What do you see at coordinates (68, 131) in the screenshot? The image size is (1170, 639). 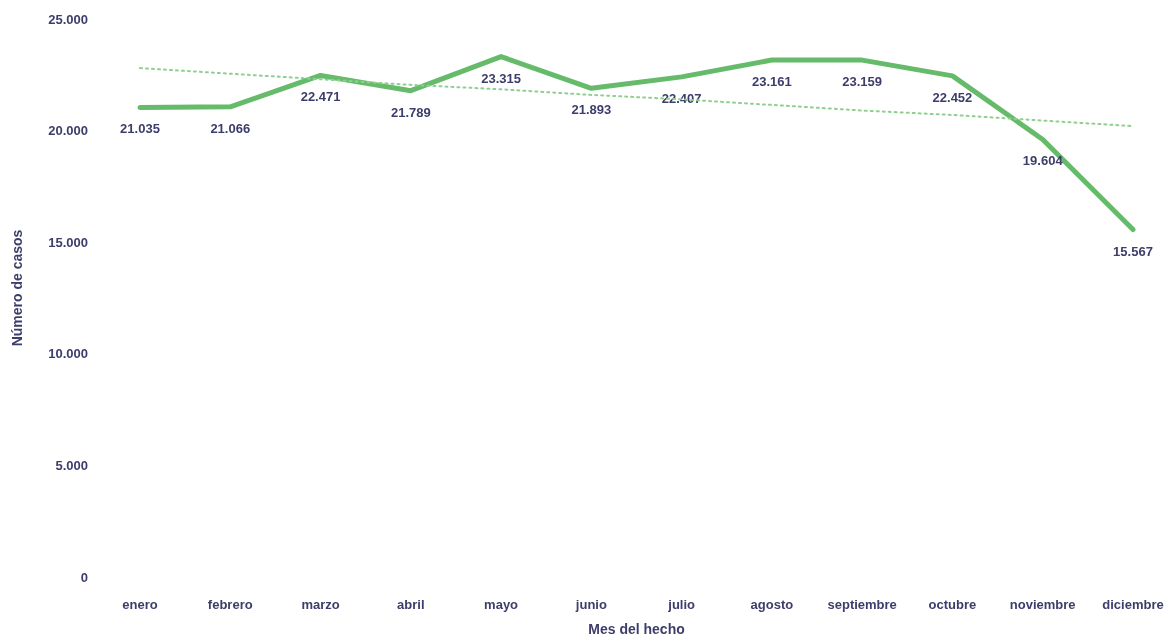 I see `y-tick-label: 20.000` at bounding box center [68, 131].